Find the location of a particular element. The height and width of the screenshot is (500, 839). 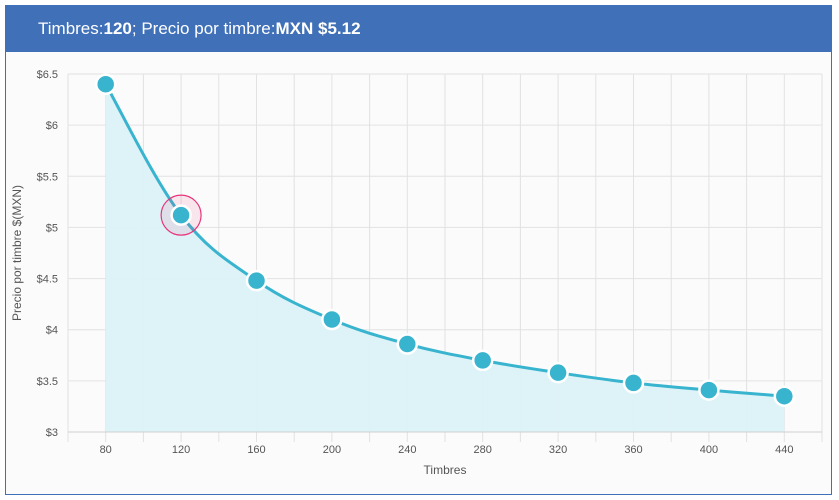

y-tick-label: $6 is located at coordinates (52, 126).